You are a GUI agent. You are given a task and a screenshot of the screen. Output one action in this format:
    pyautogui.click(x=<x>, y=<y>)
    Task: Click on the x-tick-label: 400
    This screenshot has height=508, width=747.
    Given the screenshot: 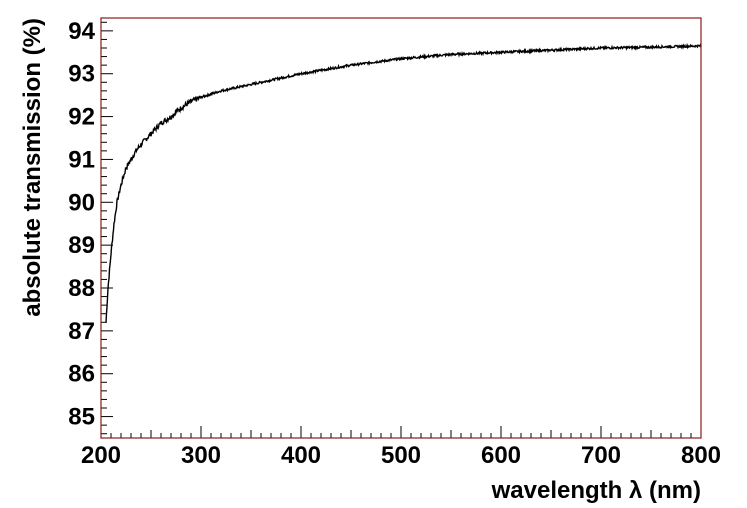 What is the action you would take?
    pyautogui.click(x=301, y=455)
    